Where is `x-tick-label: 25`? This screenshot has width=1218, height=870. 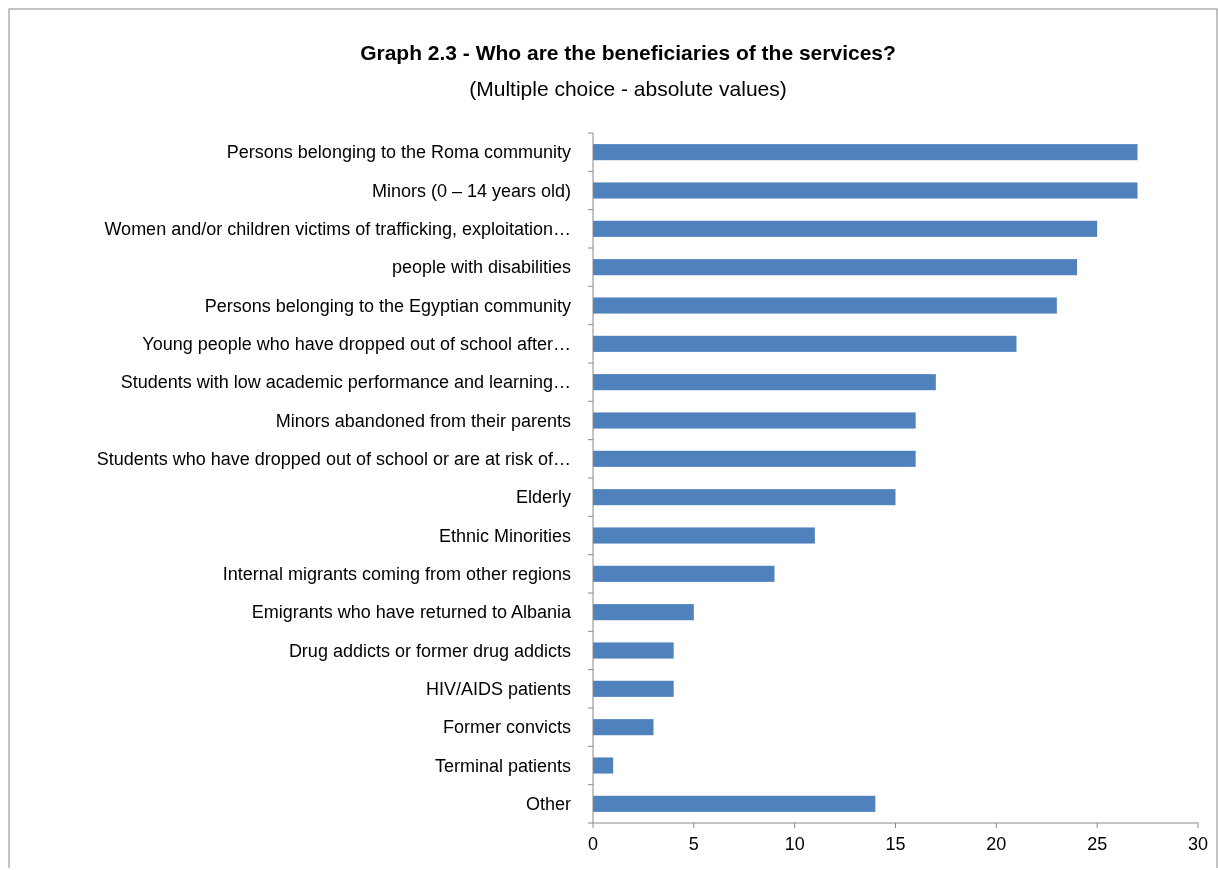 x-tick-label: 25 is located at coordinates (1097, 844).